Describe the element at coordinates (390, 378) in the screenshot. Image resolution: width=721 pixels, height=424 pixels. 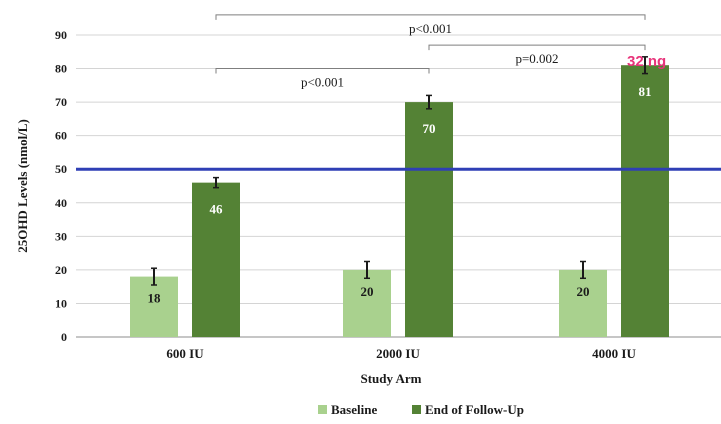
I see `x-axis-label: Study Arm` at that location.